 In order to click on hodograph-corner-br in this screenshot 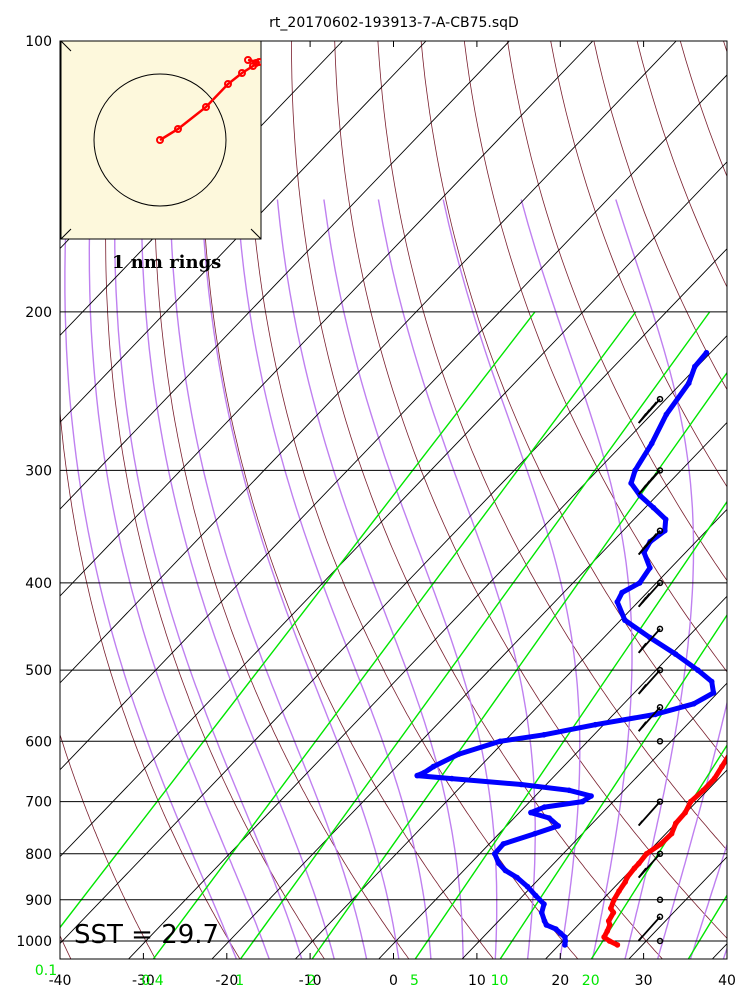, I will do `click(255, 233)`.